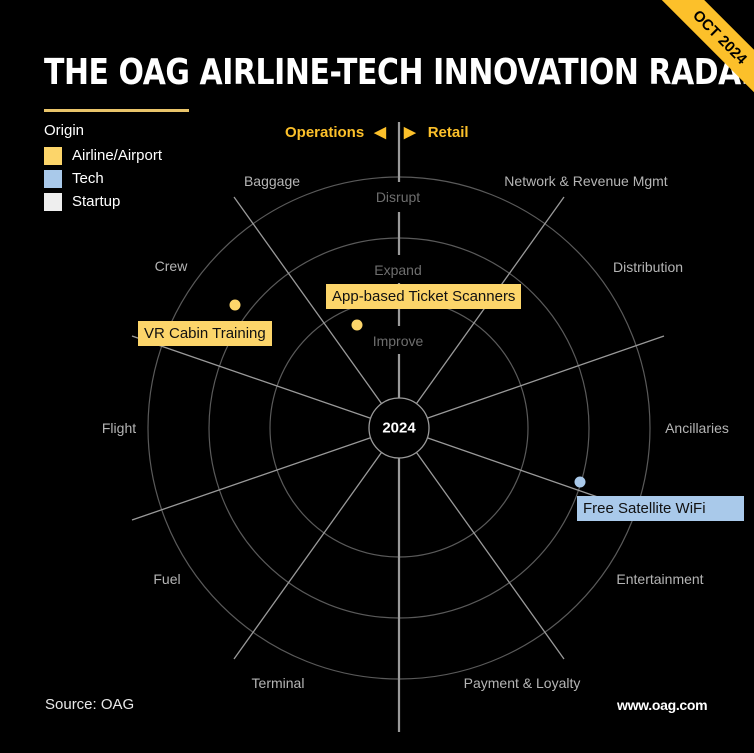  What do you see at coordinates (171, 266) in the screenshot?
I see `sector-crew: Crew` at bounding box center [171, 266].